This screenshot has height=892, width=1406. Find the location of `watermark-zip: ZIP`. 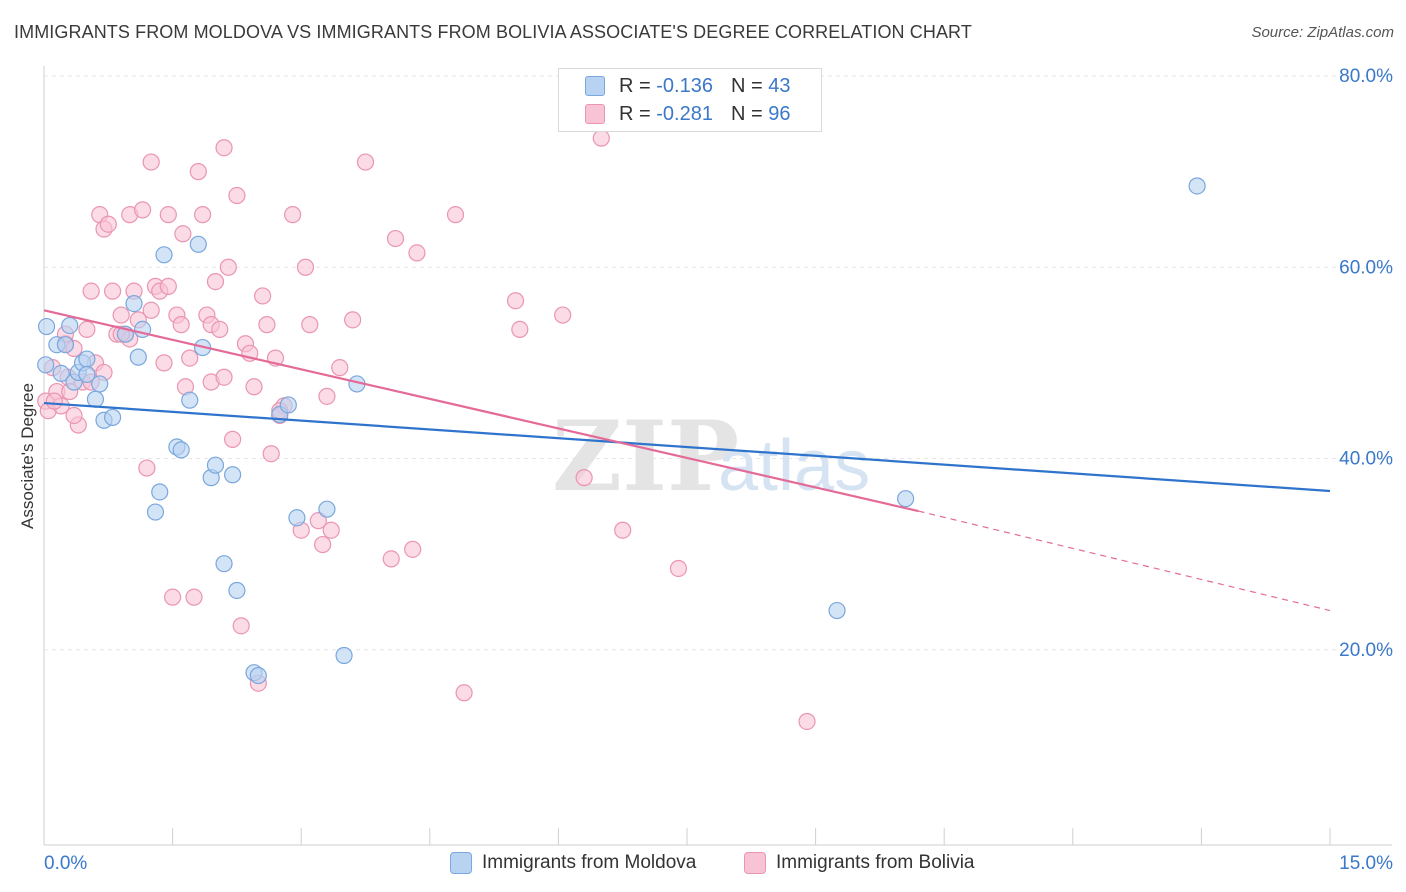

watermark-zip: ZIP is located at coordinates (645, 456).